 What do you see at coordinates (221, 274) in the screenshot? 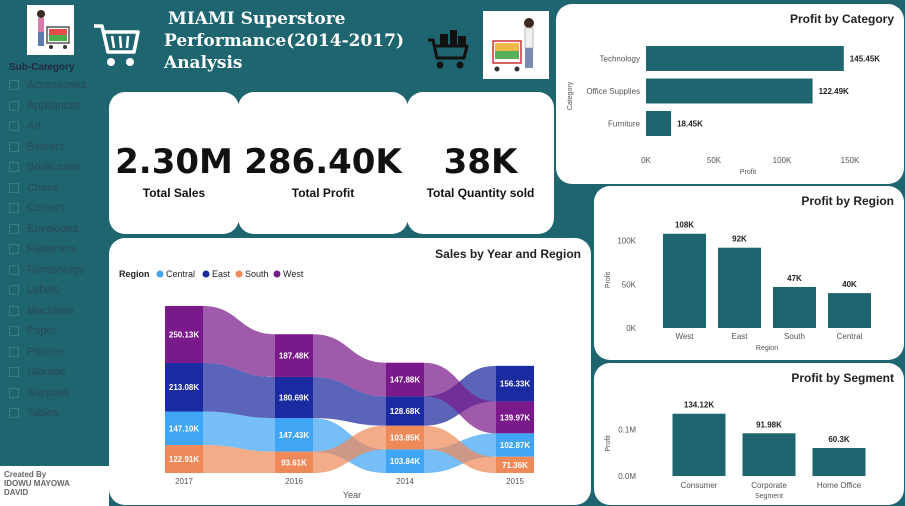
I see `legend-label: East` at bounding box center [221, 274].